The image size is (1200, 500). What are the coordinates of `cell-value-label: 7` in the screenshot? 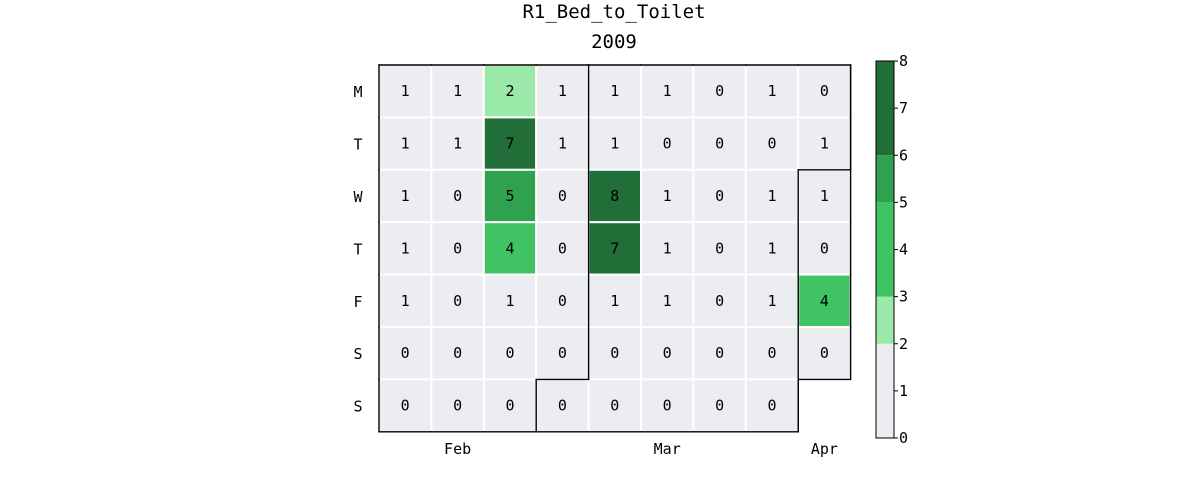 It's located at (614, 248).